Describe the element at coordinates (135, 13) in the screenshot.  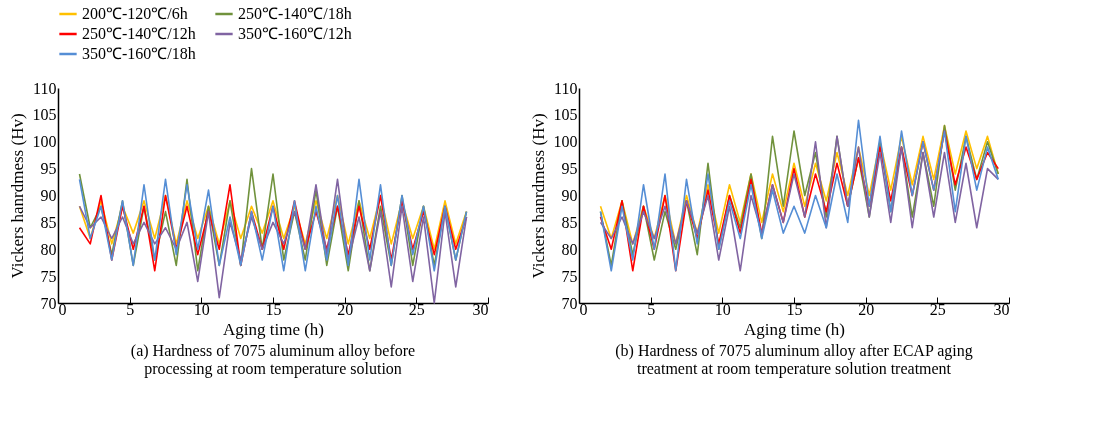
I see `legend-label: 200℃-120℃/6h` at that location.